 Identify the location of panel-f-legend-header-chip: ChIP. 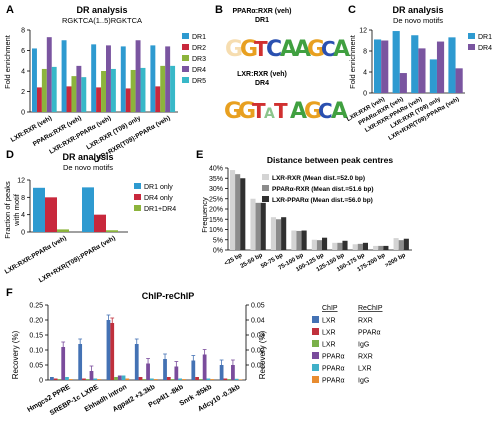
(330, 308).